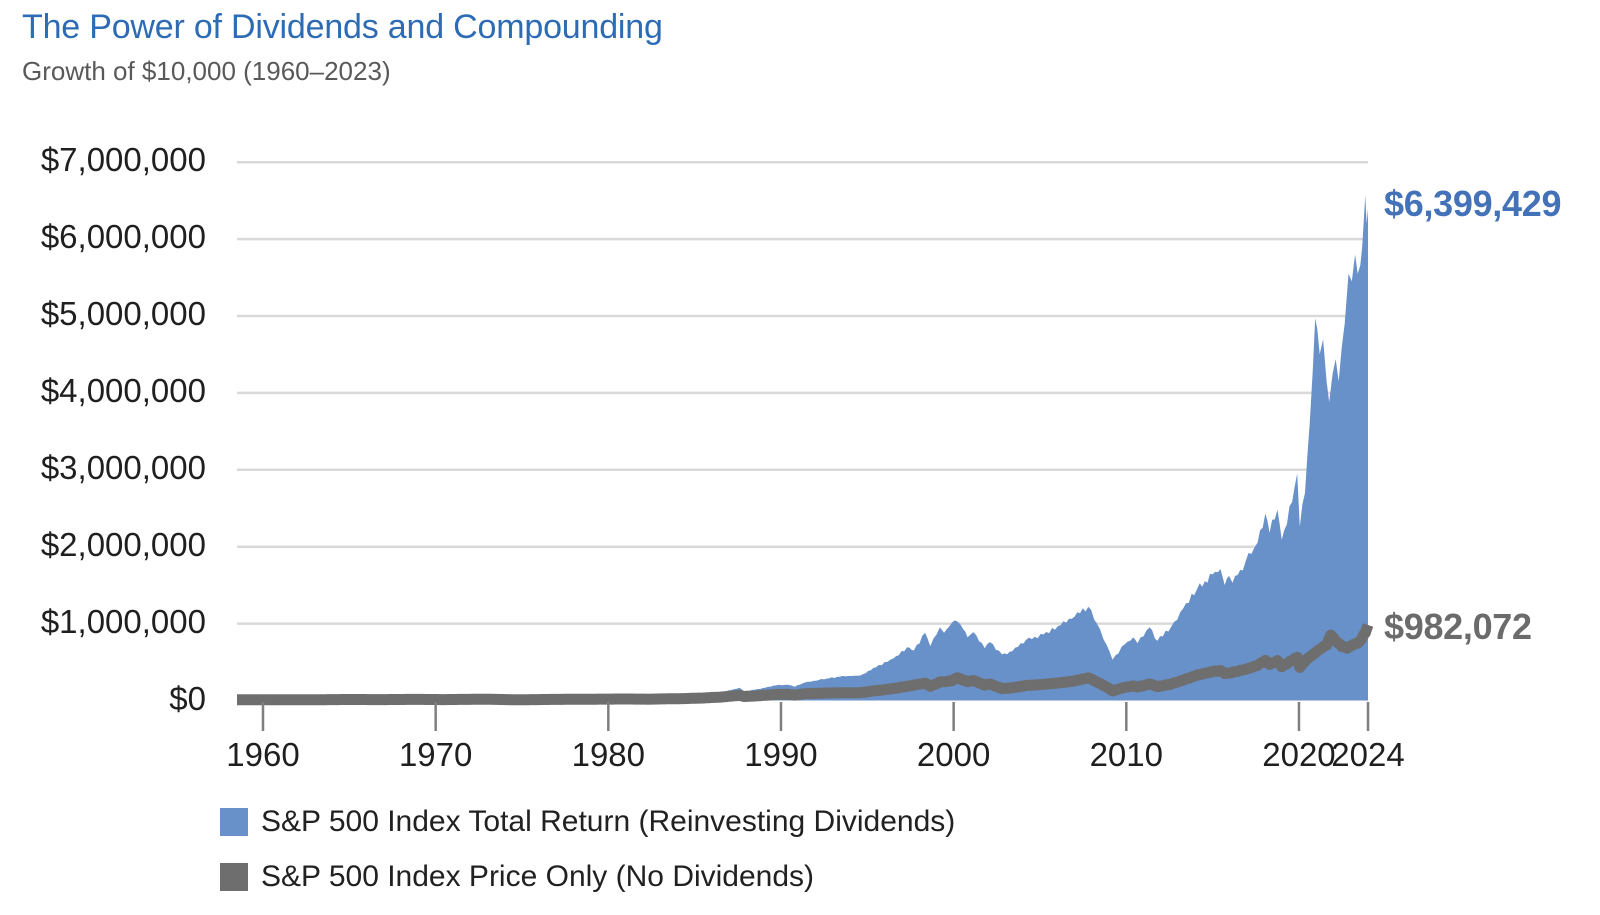 The width and height of the screenshot is (1600, 915). Describe the element at coordinates (1473, 203) in the screenshot. I see `total-return-end-value: $6,399,429` at that location.